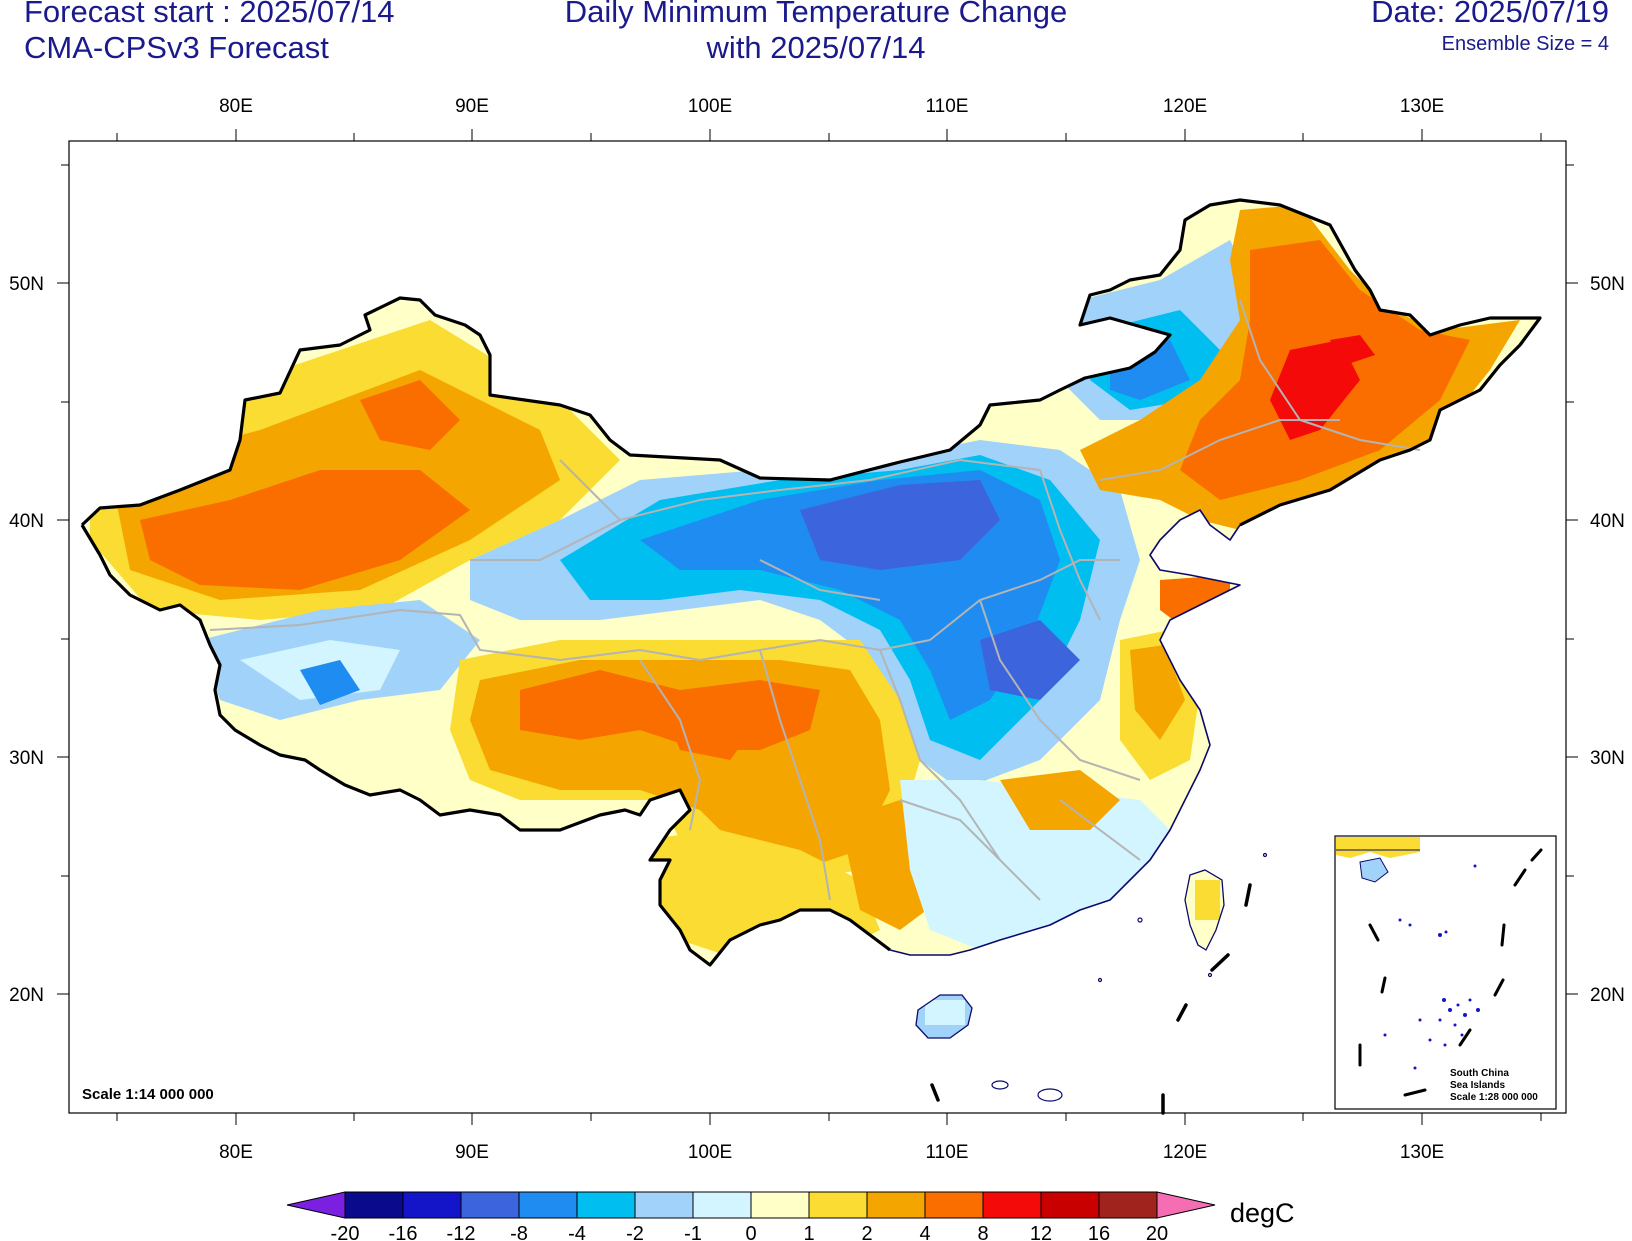  Describe the element at coordinates (866, 1232) in the screenshot. I see `colorbar-tick-label: 2` at that location.